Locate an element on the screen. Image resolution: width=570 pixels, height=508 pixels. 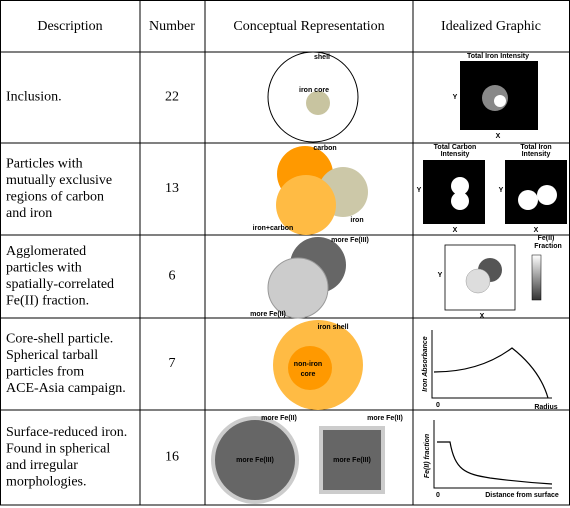
graphic-label: Total Iron is located at coordinates (535, 147).